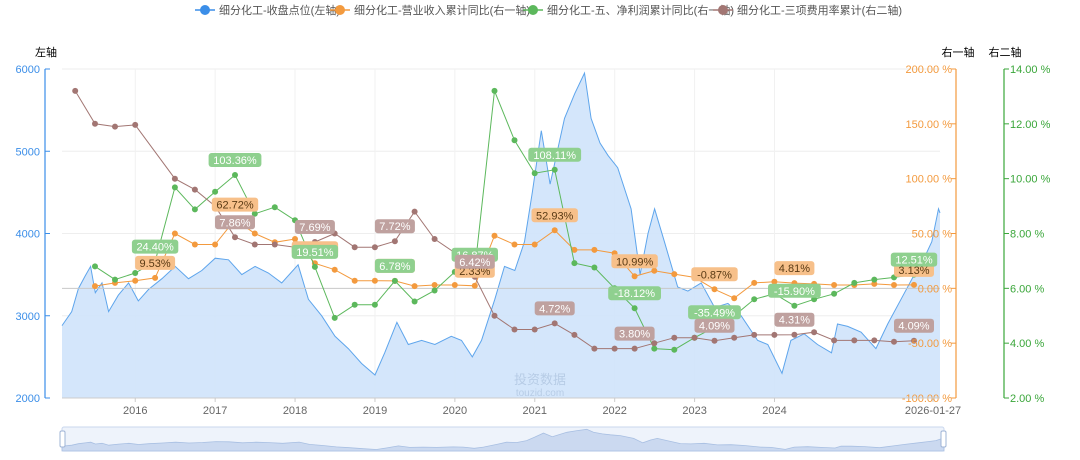  I want to click on slider-left-handle, so click(62, 439).